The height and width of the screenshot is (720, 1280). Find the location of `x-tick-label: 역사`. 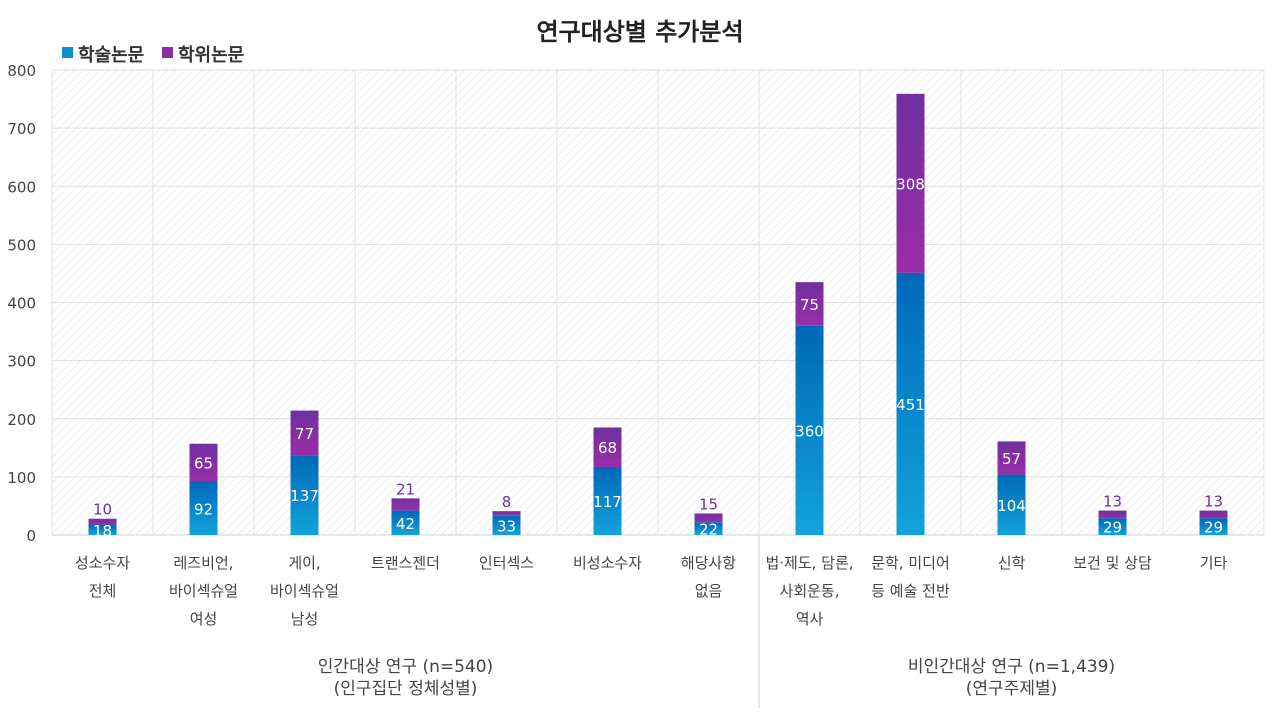

x-tick-label: 역사 is located at coordinates (810, 619).